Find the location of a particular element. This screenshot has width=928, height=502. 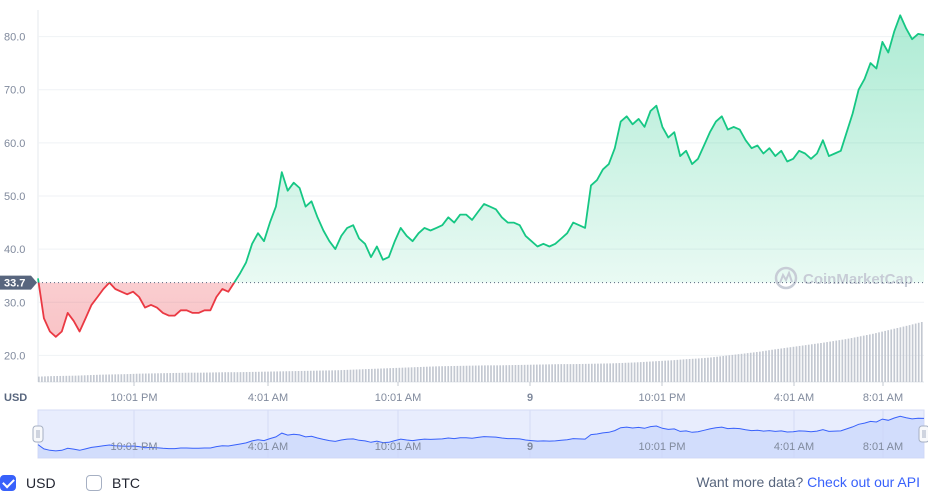

x-tick-label: 10:01 AM is located at coordinates (398, 398).